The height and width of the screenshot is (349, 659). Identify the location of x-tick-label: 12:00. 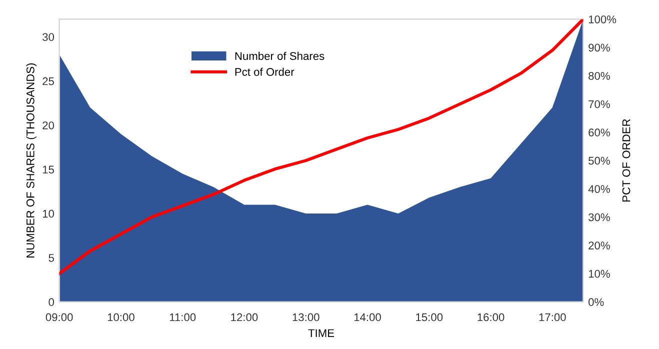
(244, 317).